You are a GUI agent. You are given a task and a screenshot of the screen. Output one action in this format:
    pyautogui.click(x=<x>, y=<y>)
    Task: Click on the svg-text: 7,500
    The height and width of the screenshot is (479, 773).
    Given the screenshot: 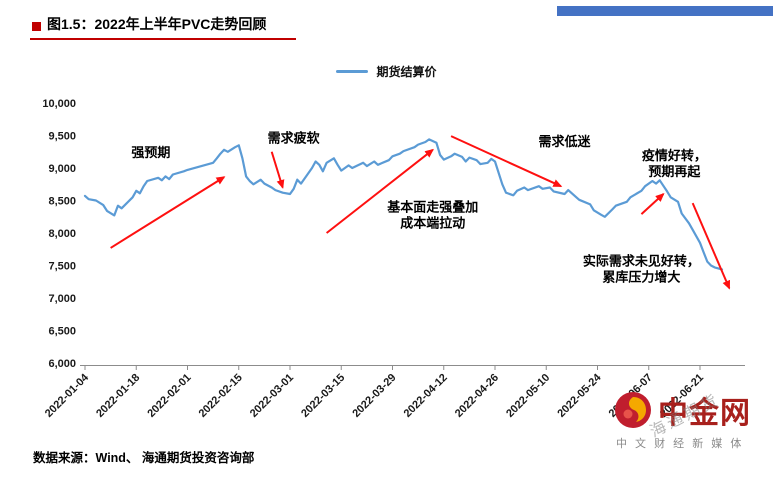 What is the action you would take?
    pyautogui.click(x=62, y=267)
    